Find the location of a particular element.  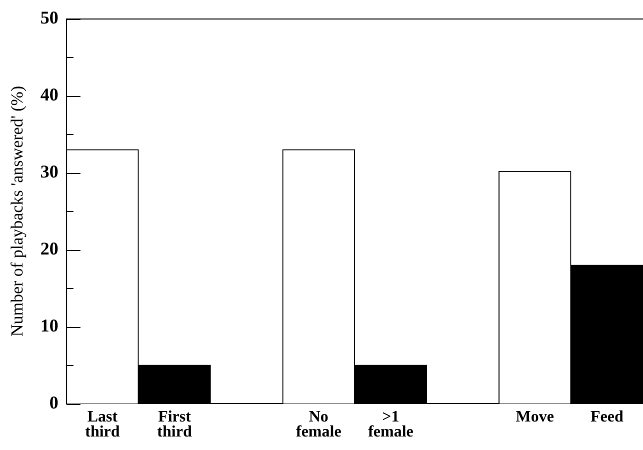

x-tick-label: First third is located at coordinates (174, 424).